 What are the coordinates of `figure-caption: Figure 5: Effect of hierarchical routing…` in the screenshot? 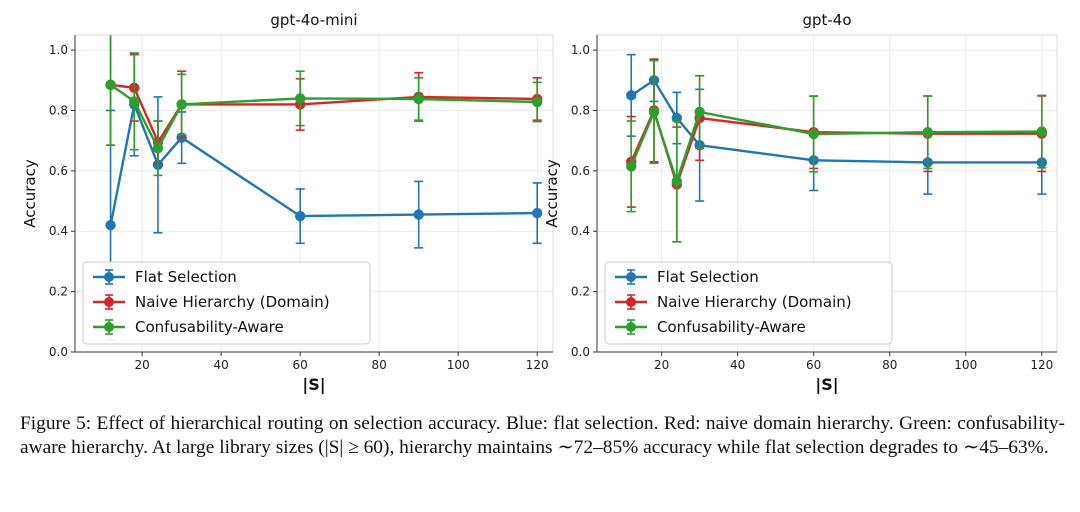 It's located at (542, 435).